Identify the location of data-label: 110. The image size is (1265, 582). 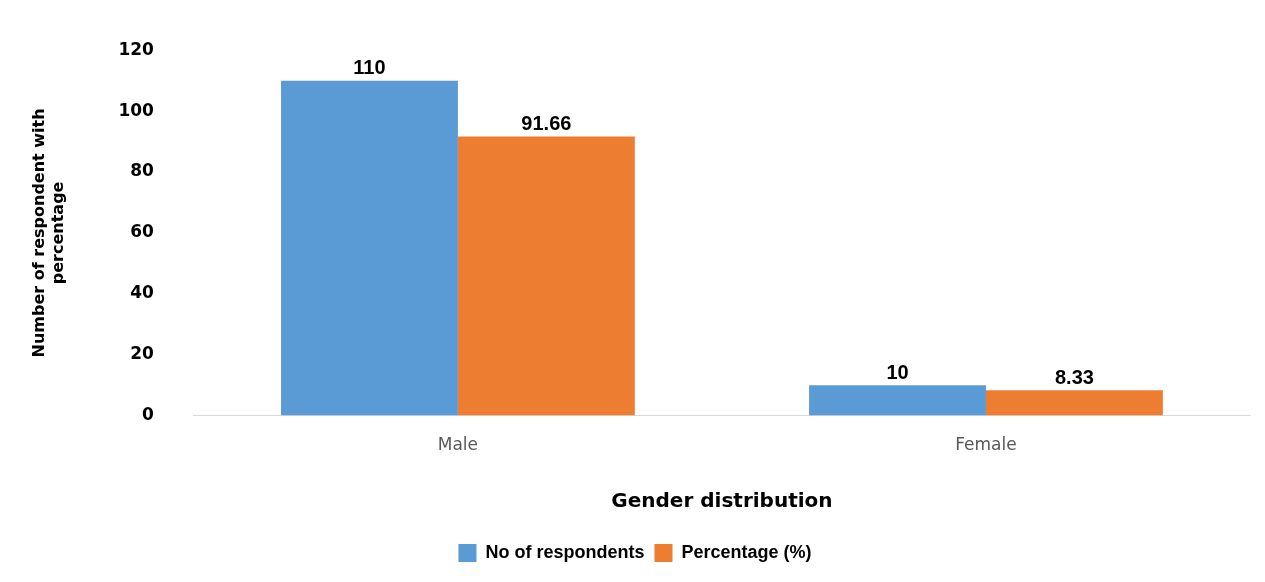
(369, 67).